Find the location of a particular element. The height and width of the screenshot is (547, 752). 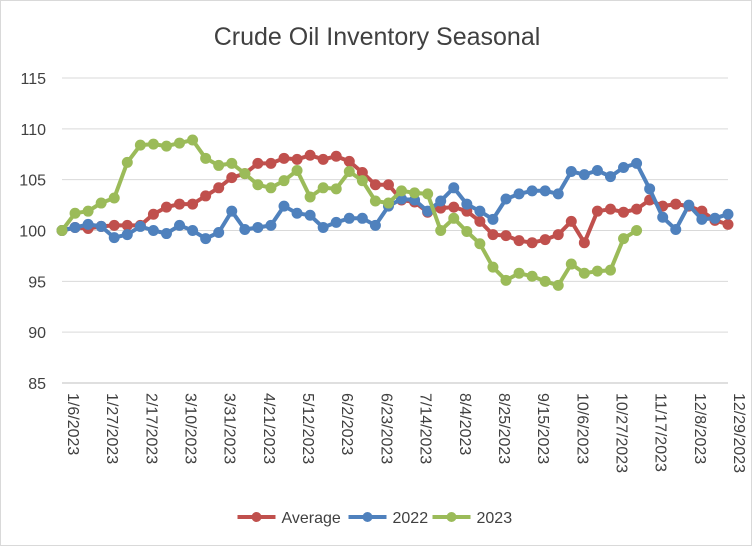

series-line-average is located at coordinates (395, 199).